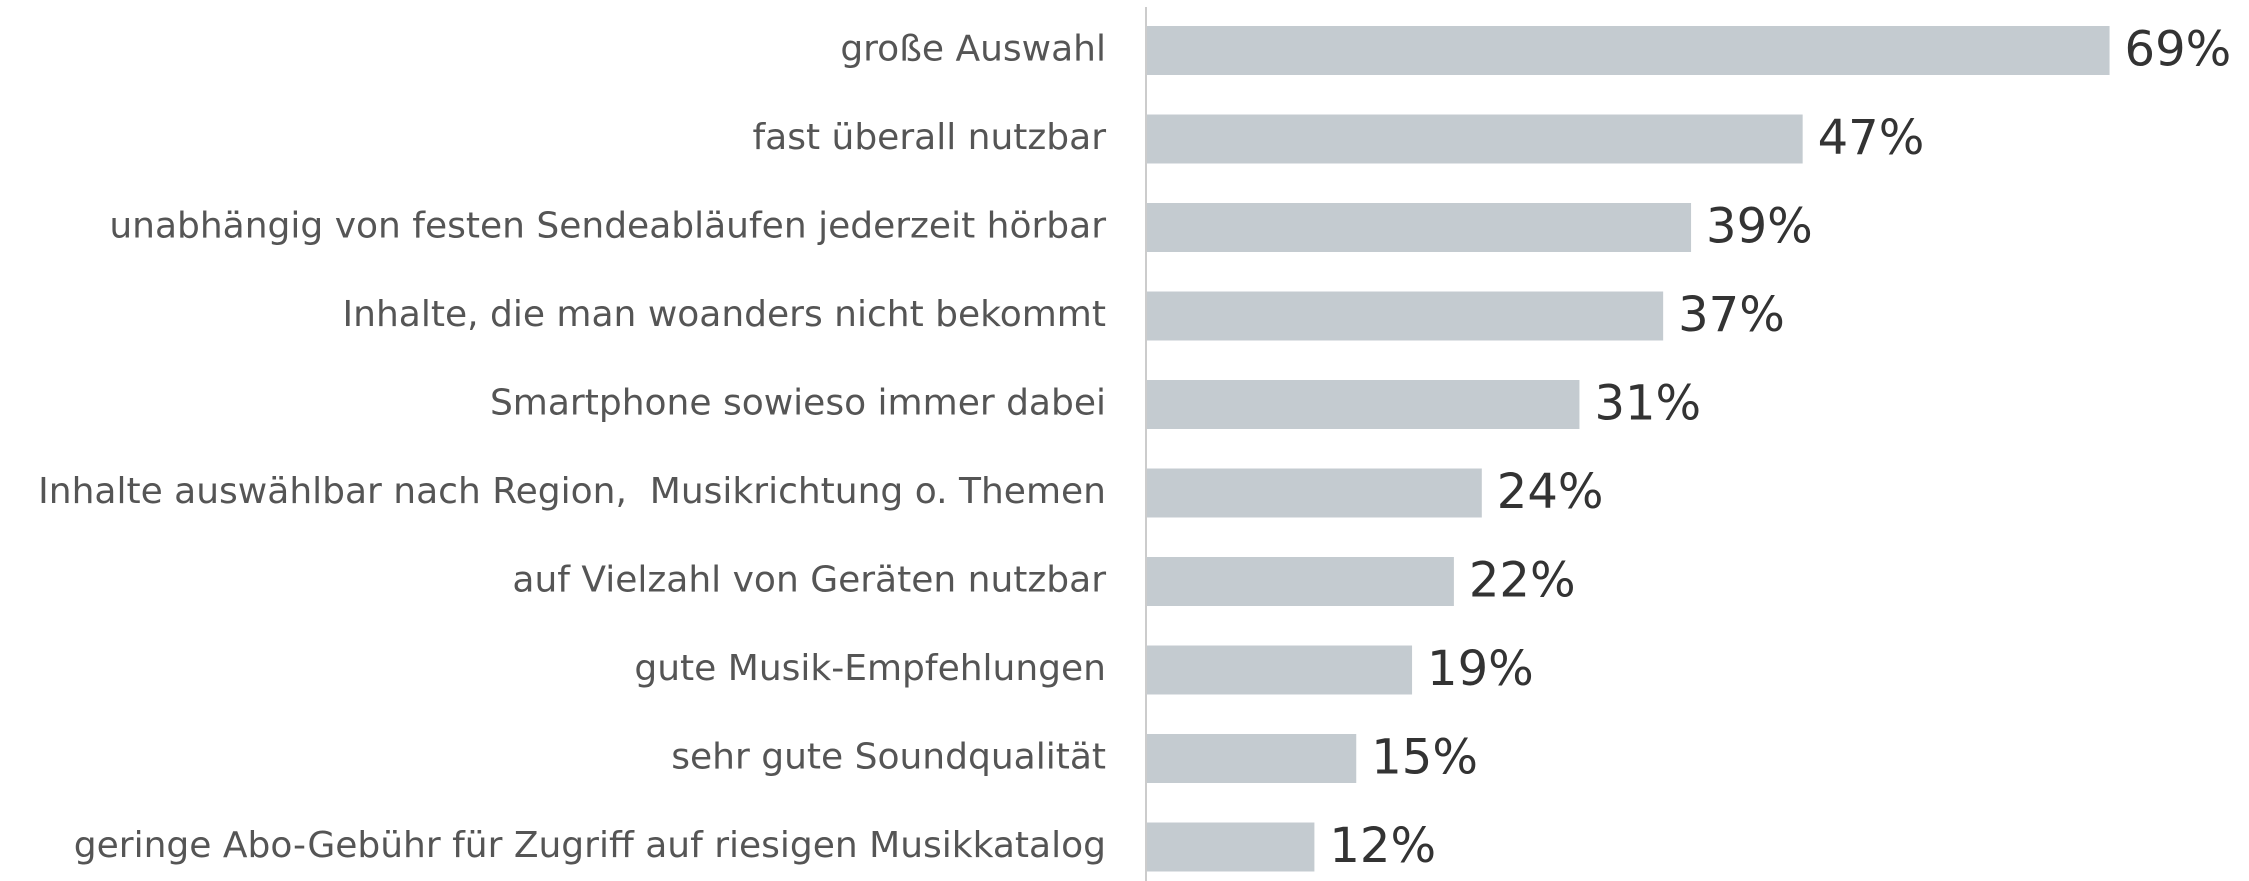 The width and height of the screenshot is (2249, 881). Describe the element at coordinates (973, 49) in the screenshot. I see `category-label: große Auswahl` at that location.